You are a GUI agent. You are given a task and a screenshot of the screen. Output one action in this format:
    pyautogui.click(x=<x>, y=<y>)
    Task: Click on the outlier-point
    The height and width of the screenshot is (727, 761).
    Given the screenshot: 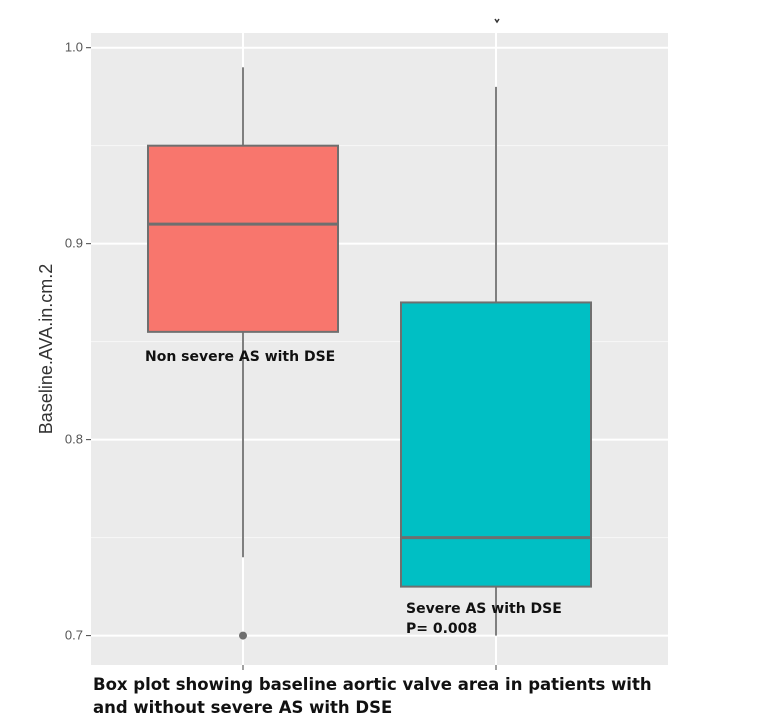 What is the action you would take?
    pyautogui.click(x=243, y=635)
    